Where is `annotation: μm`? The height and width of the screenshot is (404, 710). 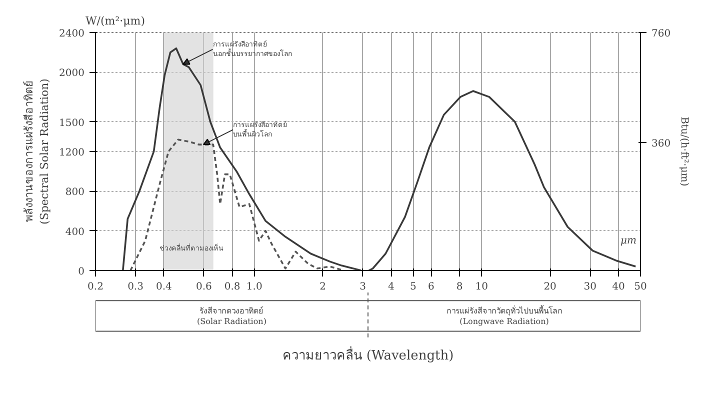
annotation: μm is located at coordinates (628, 241).